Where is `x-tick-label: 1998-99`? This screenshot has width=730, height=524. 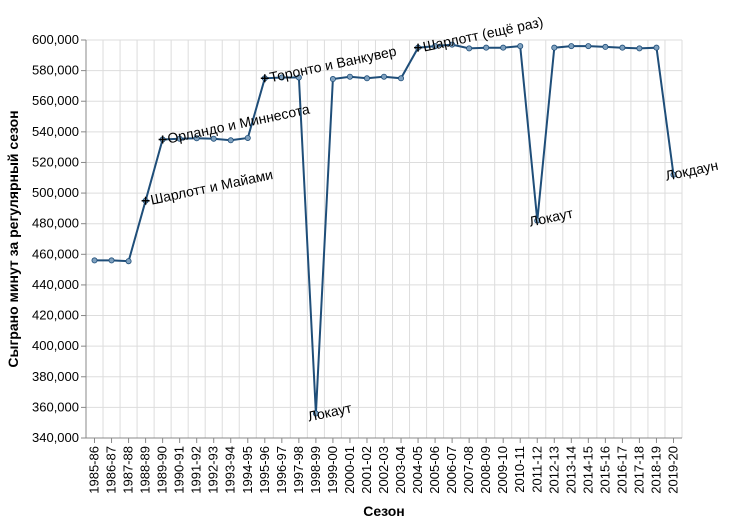
x-tick-label: 1998-99 is located at coordinates (315, 470).